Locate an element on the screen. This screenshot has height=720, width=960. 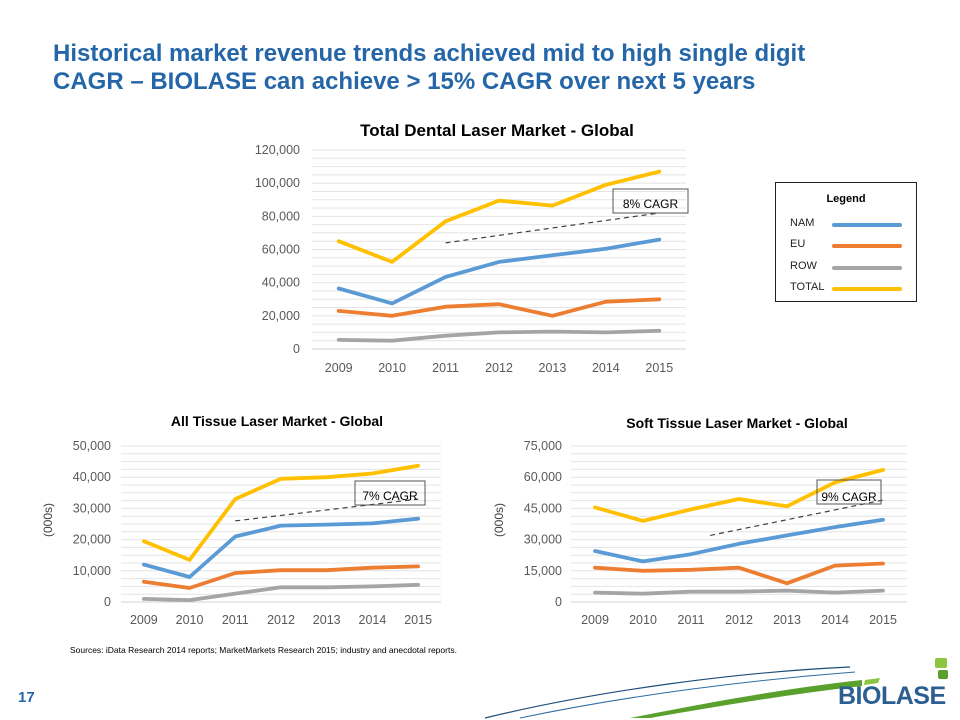
chart-title: Soft Tissue Laser Market - Global is located at coordinates (736, 423).